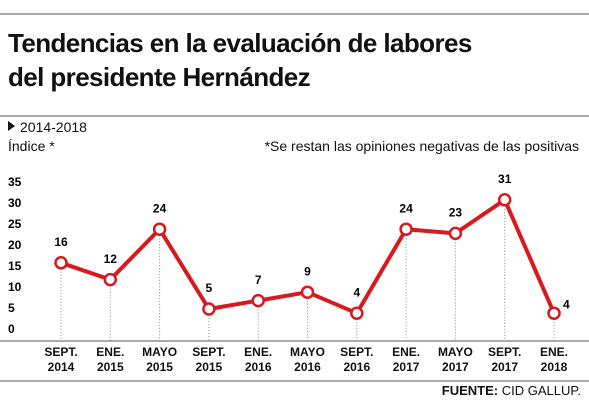  What do you see at coordinates (61, 359) in the screenshot?
I see `x-tick-label: SEPT. 2014` at bounding box center [61, 359].